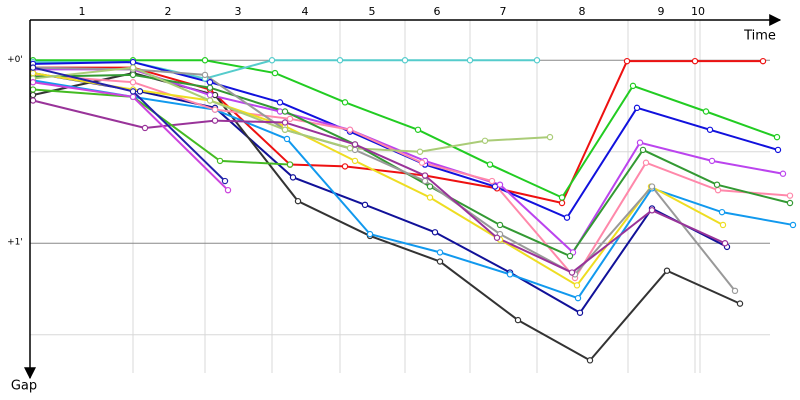  Describe the element at coordinates (661, 11) in the screenshot. I see `x-tick-label: 9` at that location.